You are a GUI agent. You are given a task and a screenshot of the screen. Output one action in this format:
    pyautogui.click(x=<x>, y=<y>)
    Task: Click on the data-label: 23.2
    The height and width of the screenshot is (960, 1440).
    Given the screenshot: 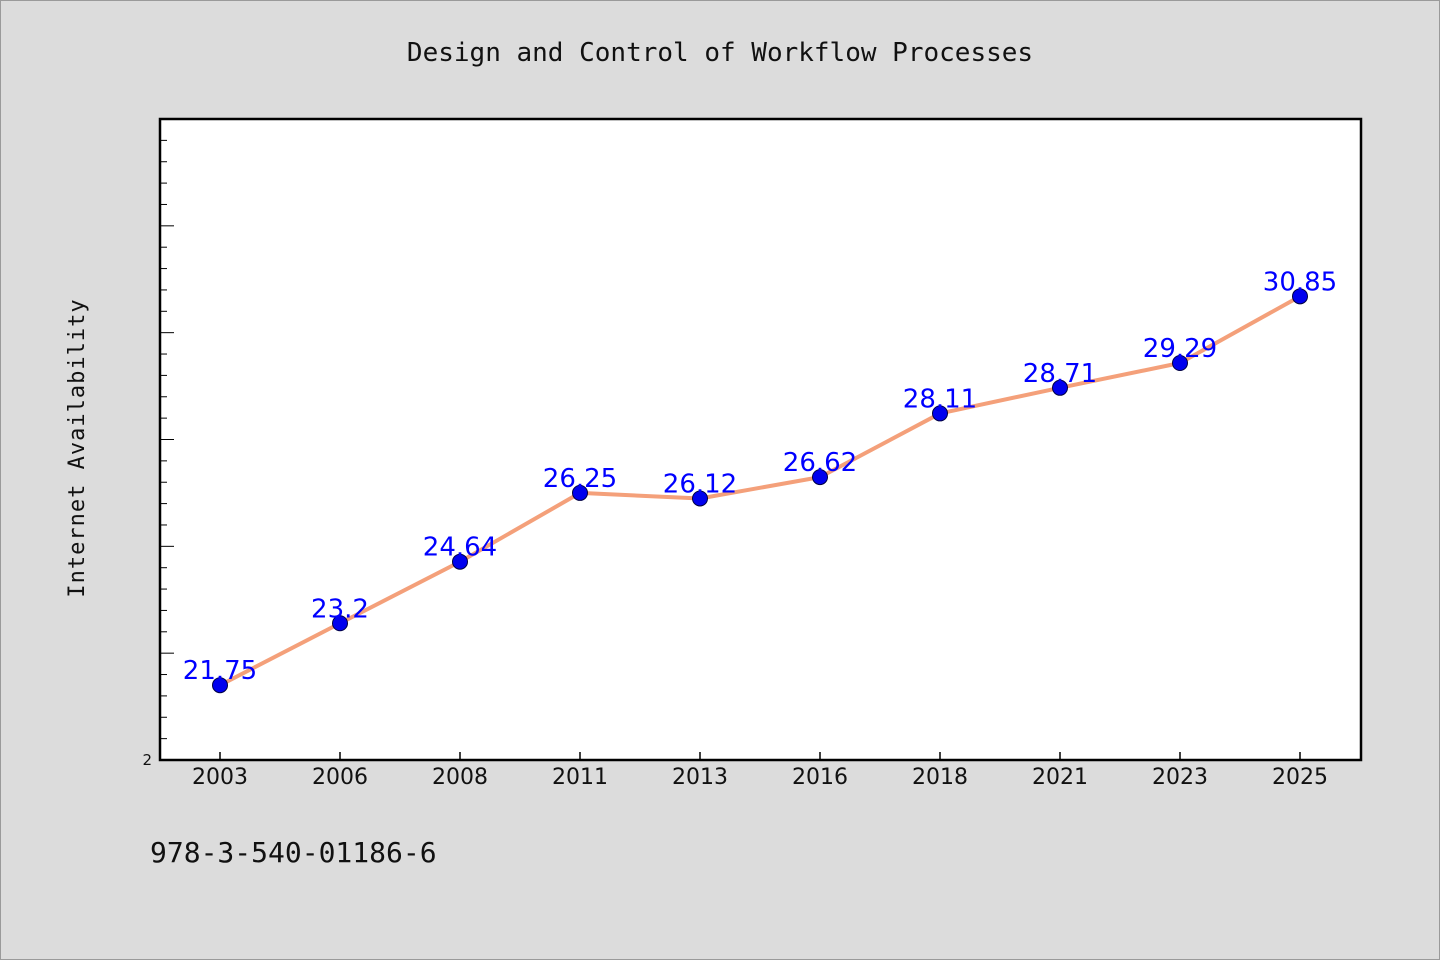 What is the action you would take?
    pyautogui.click(x=340, y=609)
    